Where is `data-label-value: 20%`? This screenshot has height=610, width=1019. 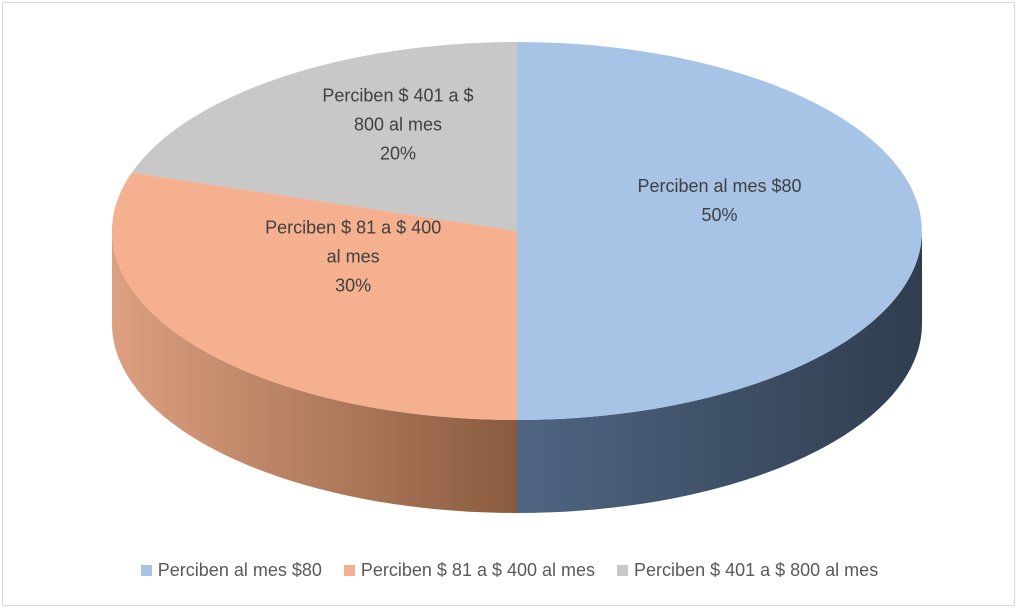
data-label-value: 20% is located at coordinates (397, 153).